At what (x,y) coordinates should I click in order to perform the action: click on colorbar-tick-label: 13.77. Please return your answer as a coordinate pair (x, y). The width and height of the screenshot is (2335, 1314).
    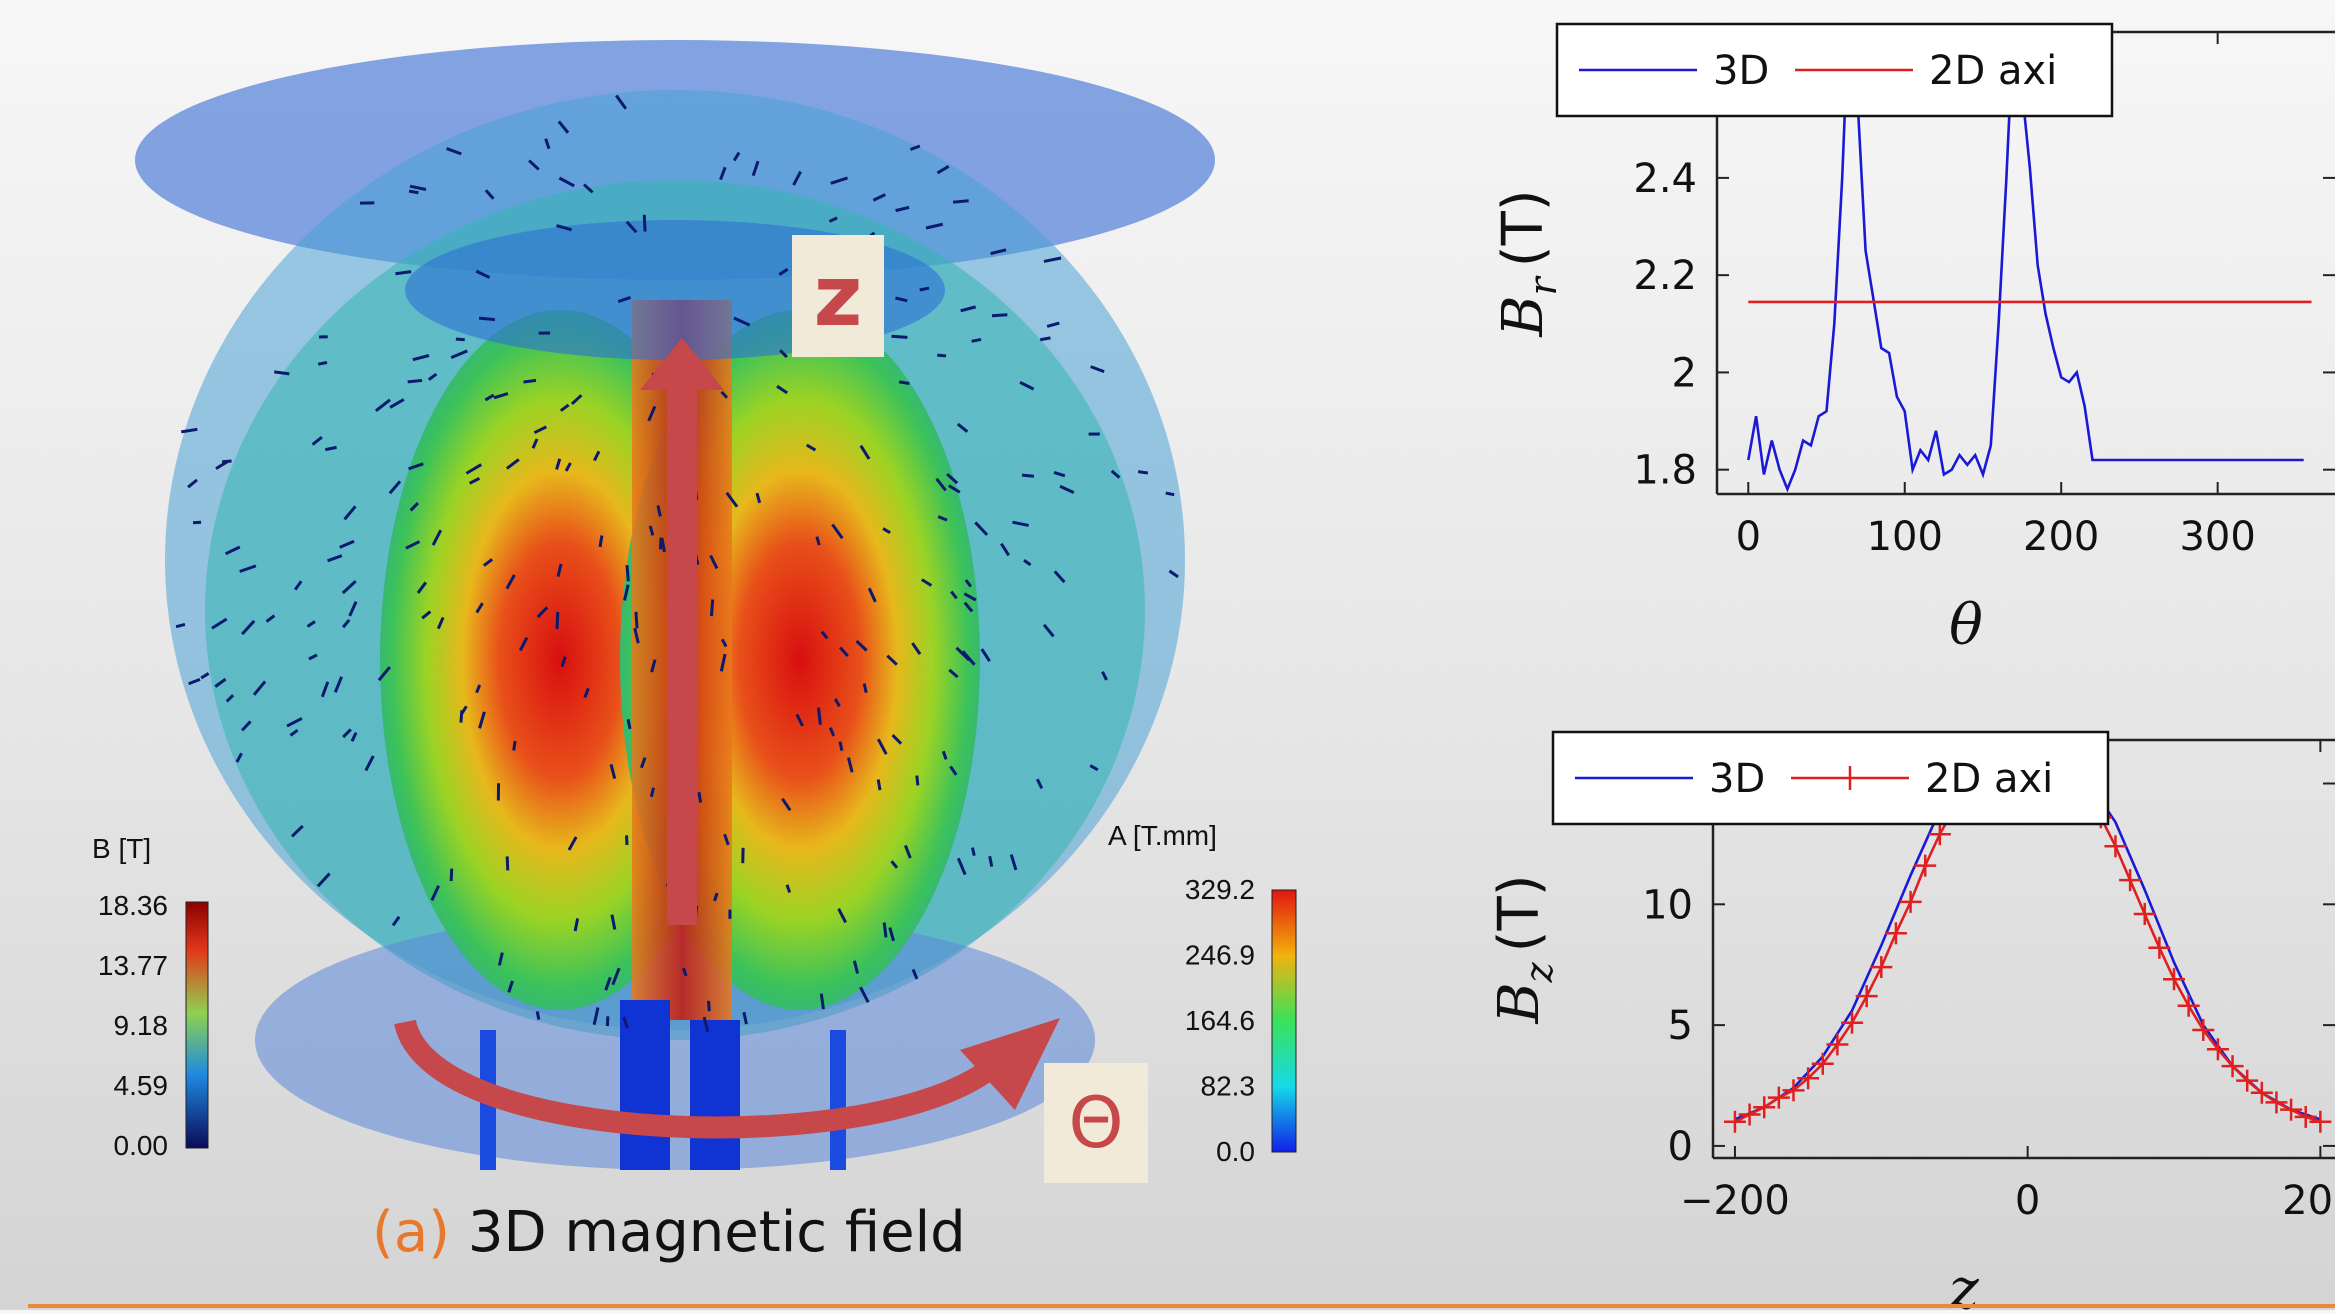
    Looking at the image, I should click on (133, 965).